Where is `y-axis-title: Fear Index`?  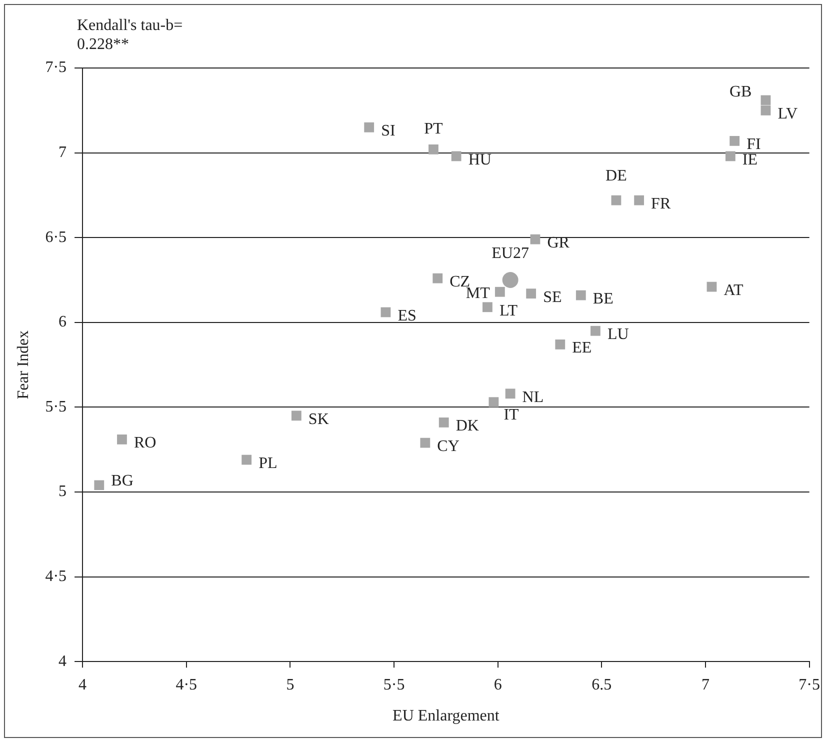
y-axis-title: Fear Index is located at coordinates (23, 365).